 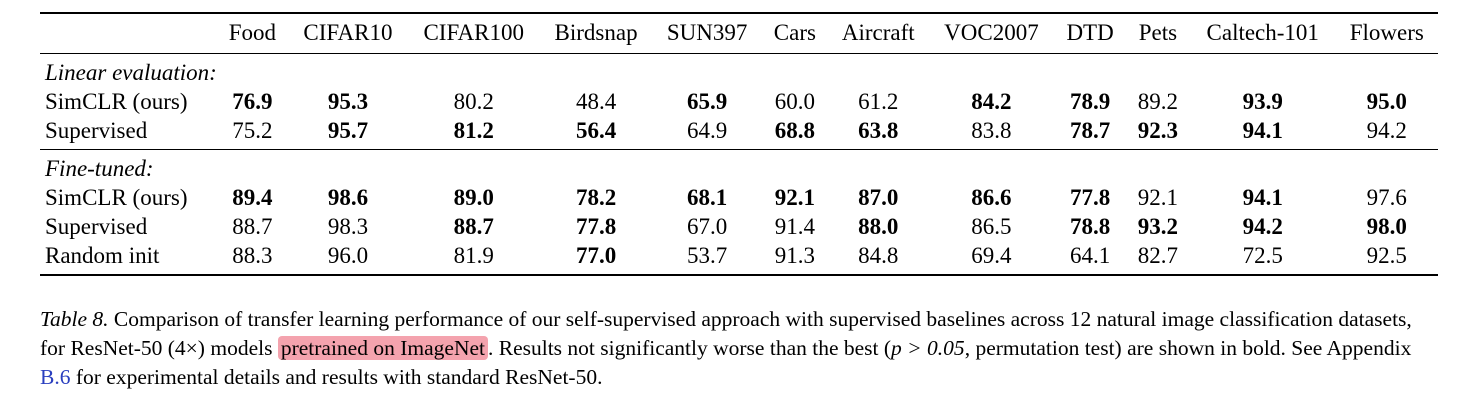 What do you see at coordinates (794, 226) in the screenshot?
I see `score-cell: 91.4` at bounding box center [794, 226].